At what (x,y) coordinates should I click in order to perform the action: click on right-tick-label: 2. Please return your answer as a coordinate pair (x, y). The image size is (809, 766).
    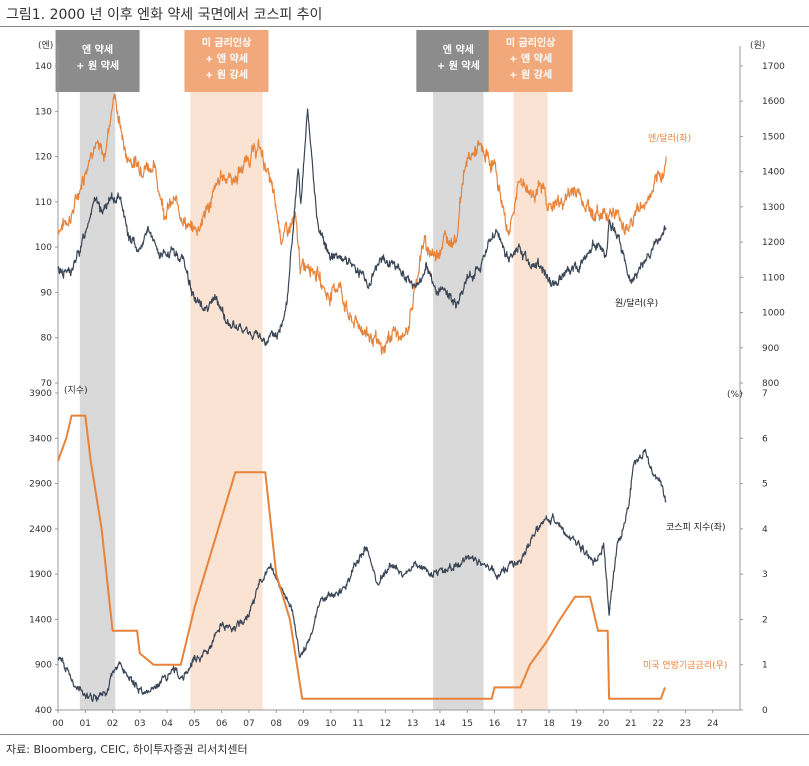
    Looking at the image, I should click on (765, 620).